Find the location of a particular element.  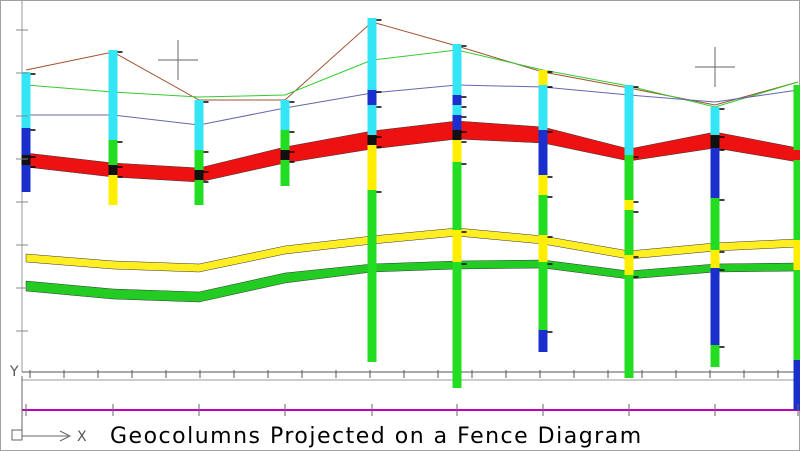

ucs-icon: Y X is located at coordinates (48, 404).